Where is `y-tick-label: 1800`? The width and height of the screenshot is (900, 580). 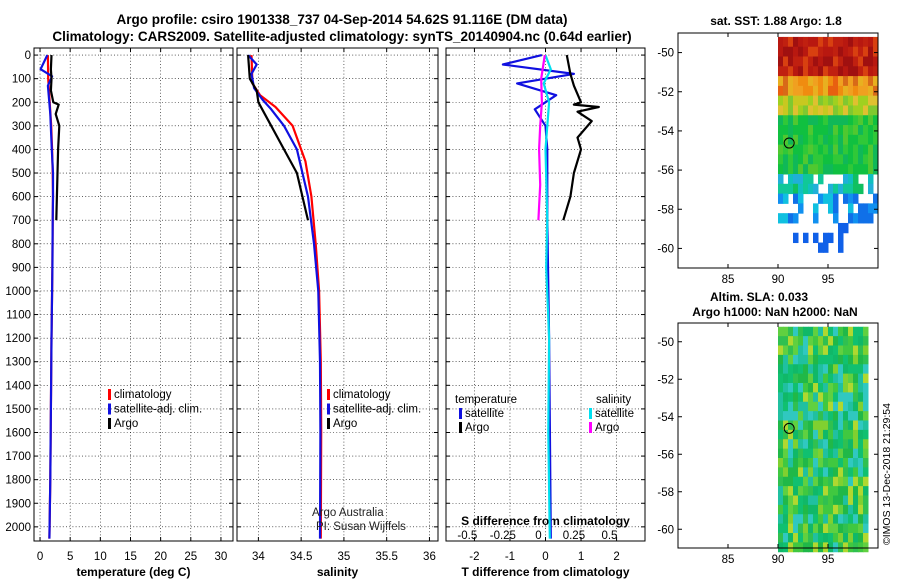 y-tick-label: 1800 is located at coordinates (18, 481).